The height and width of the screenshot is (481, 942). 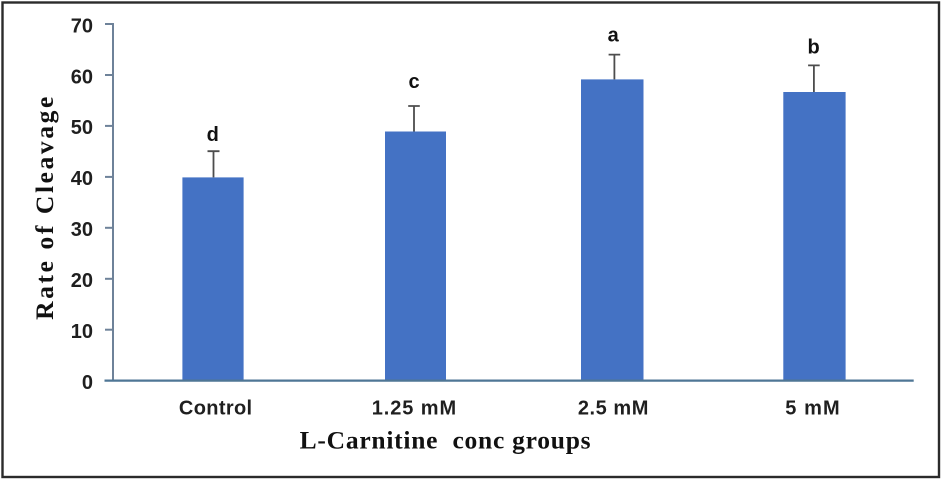 I want to click on svg-text: 30, so click(x=82, y=230).